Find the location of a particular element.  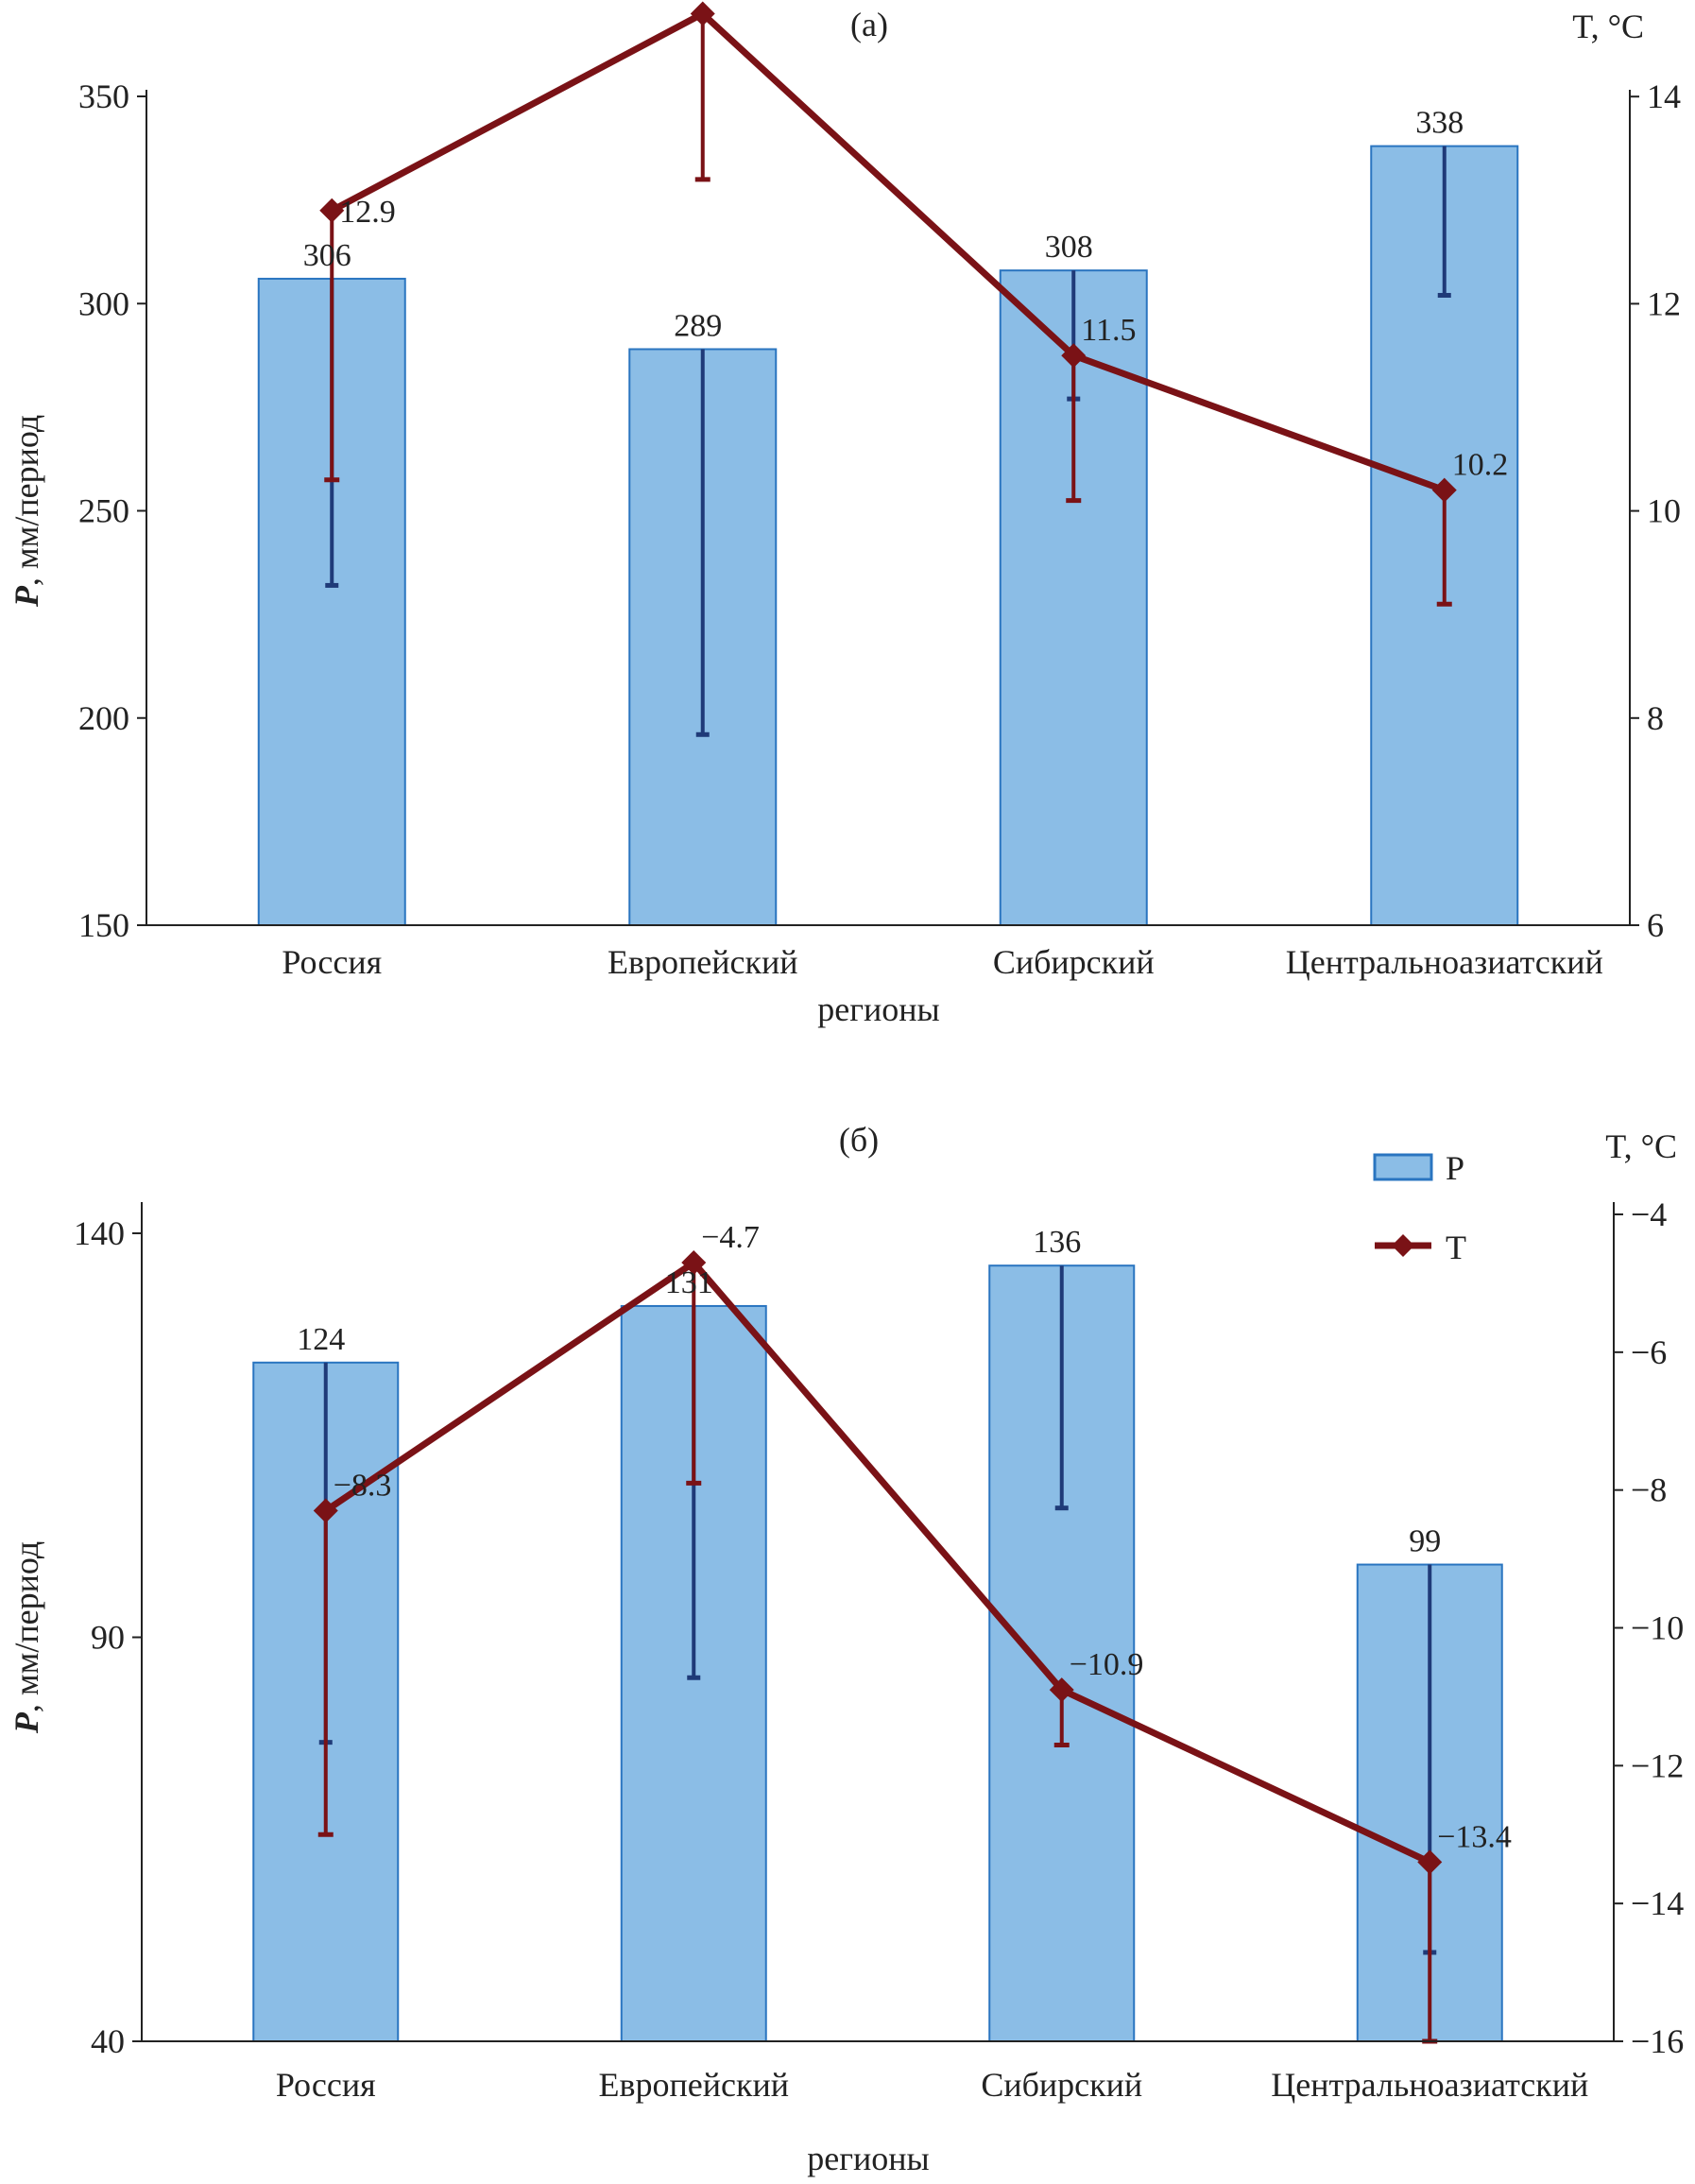

p-data-label: 338 is located at coordinates (1439, 123).